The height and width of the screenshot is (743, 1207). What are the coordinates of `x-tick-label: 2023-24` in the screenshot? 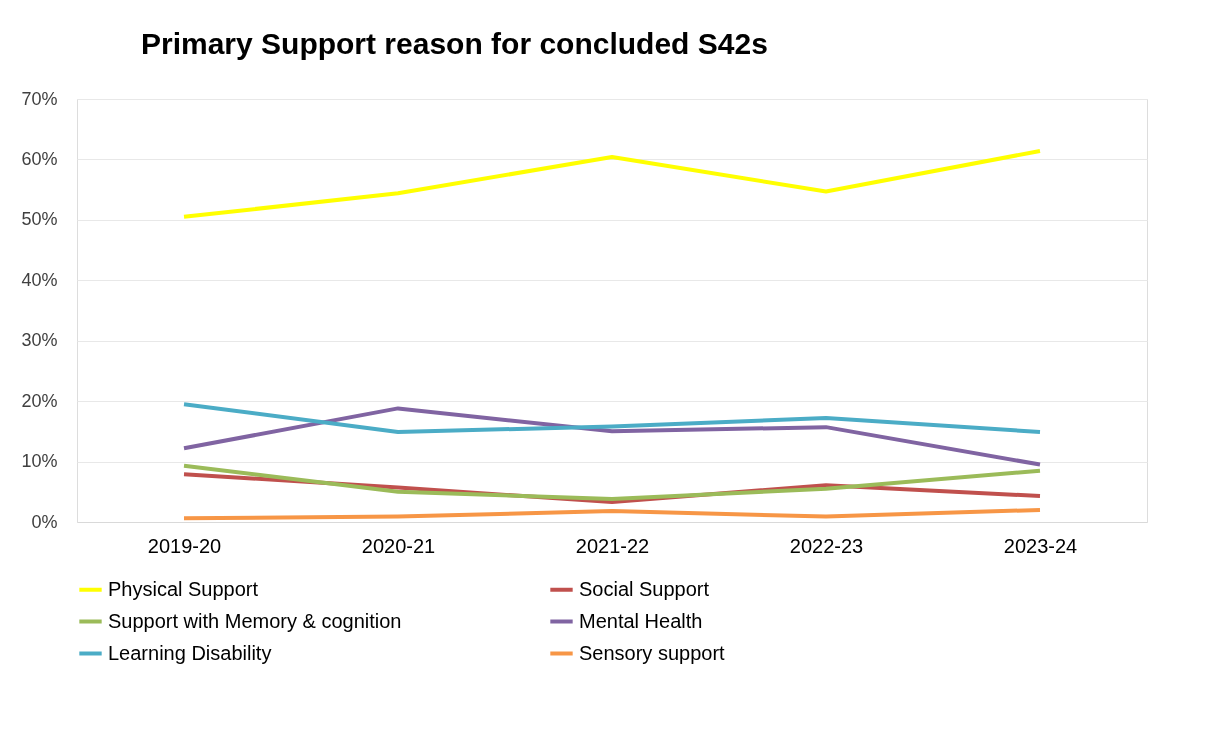 It's located at (1040, 545).